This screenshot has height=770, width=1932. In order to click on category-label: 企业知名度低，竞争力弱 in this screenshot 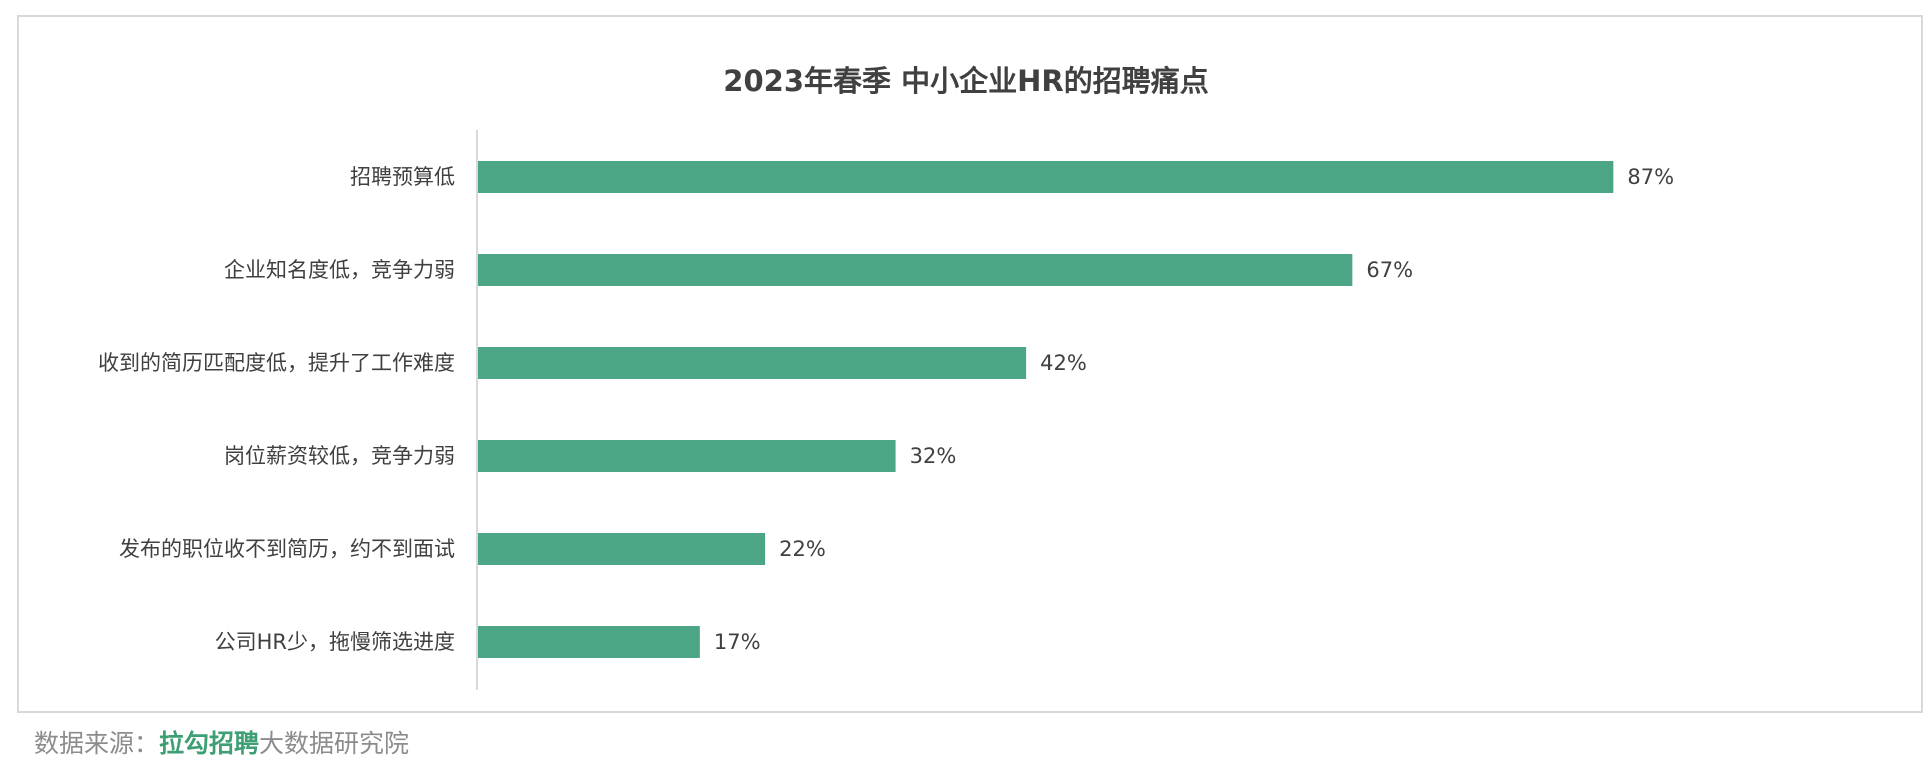, I will do `click(339, 270)`.